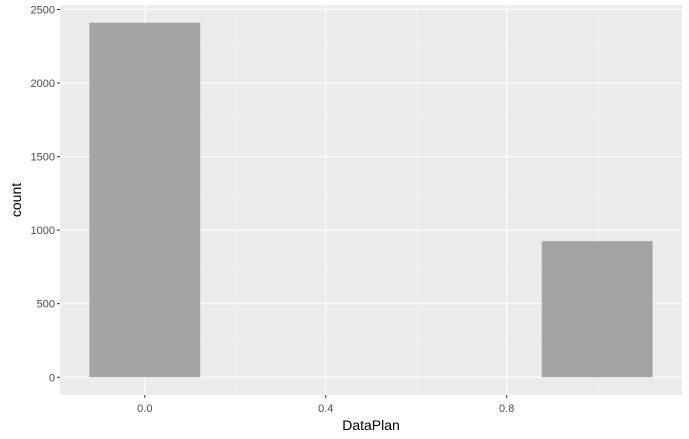  I want to click on y-axis-title: count, so click(16, 200).